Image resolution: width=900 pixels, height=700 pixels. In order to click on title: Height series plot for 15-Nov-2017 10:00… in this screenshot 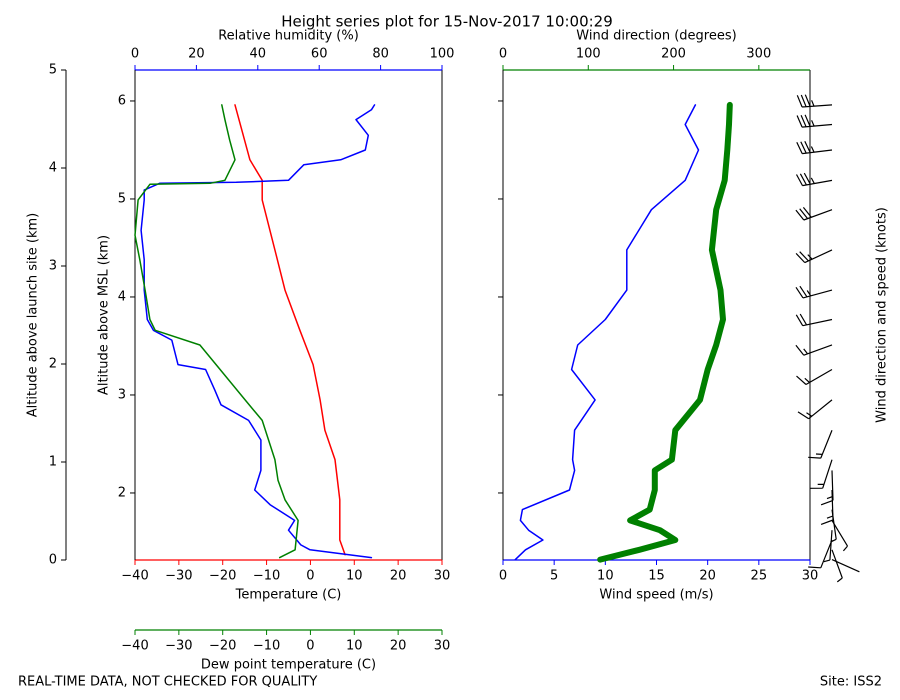, I will do `click(447, 22)`.